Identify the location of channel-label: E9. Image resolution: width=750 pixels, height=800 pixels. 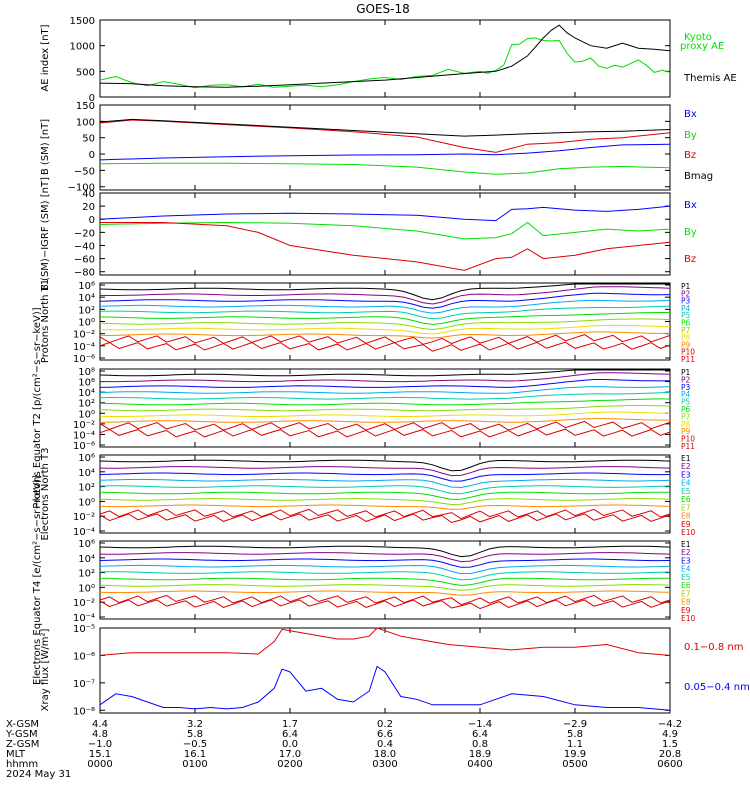
(686, 524).